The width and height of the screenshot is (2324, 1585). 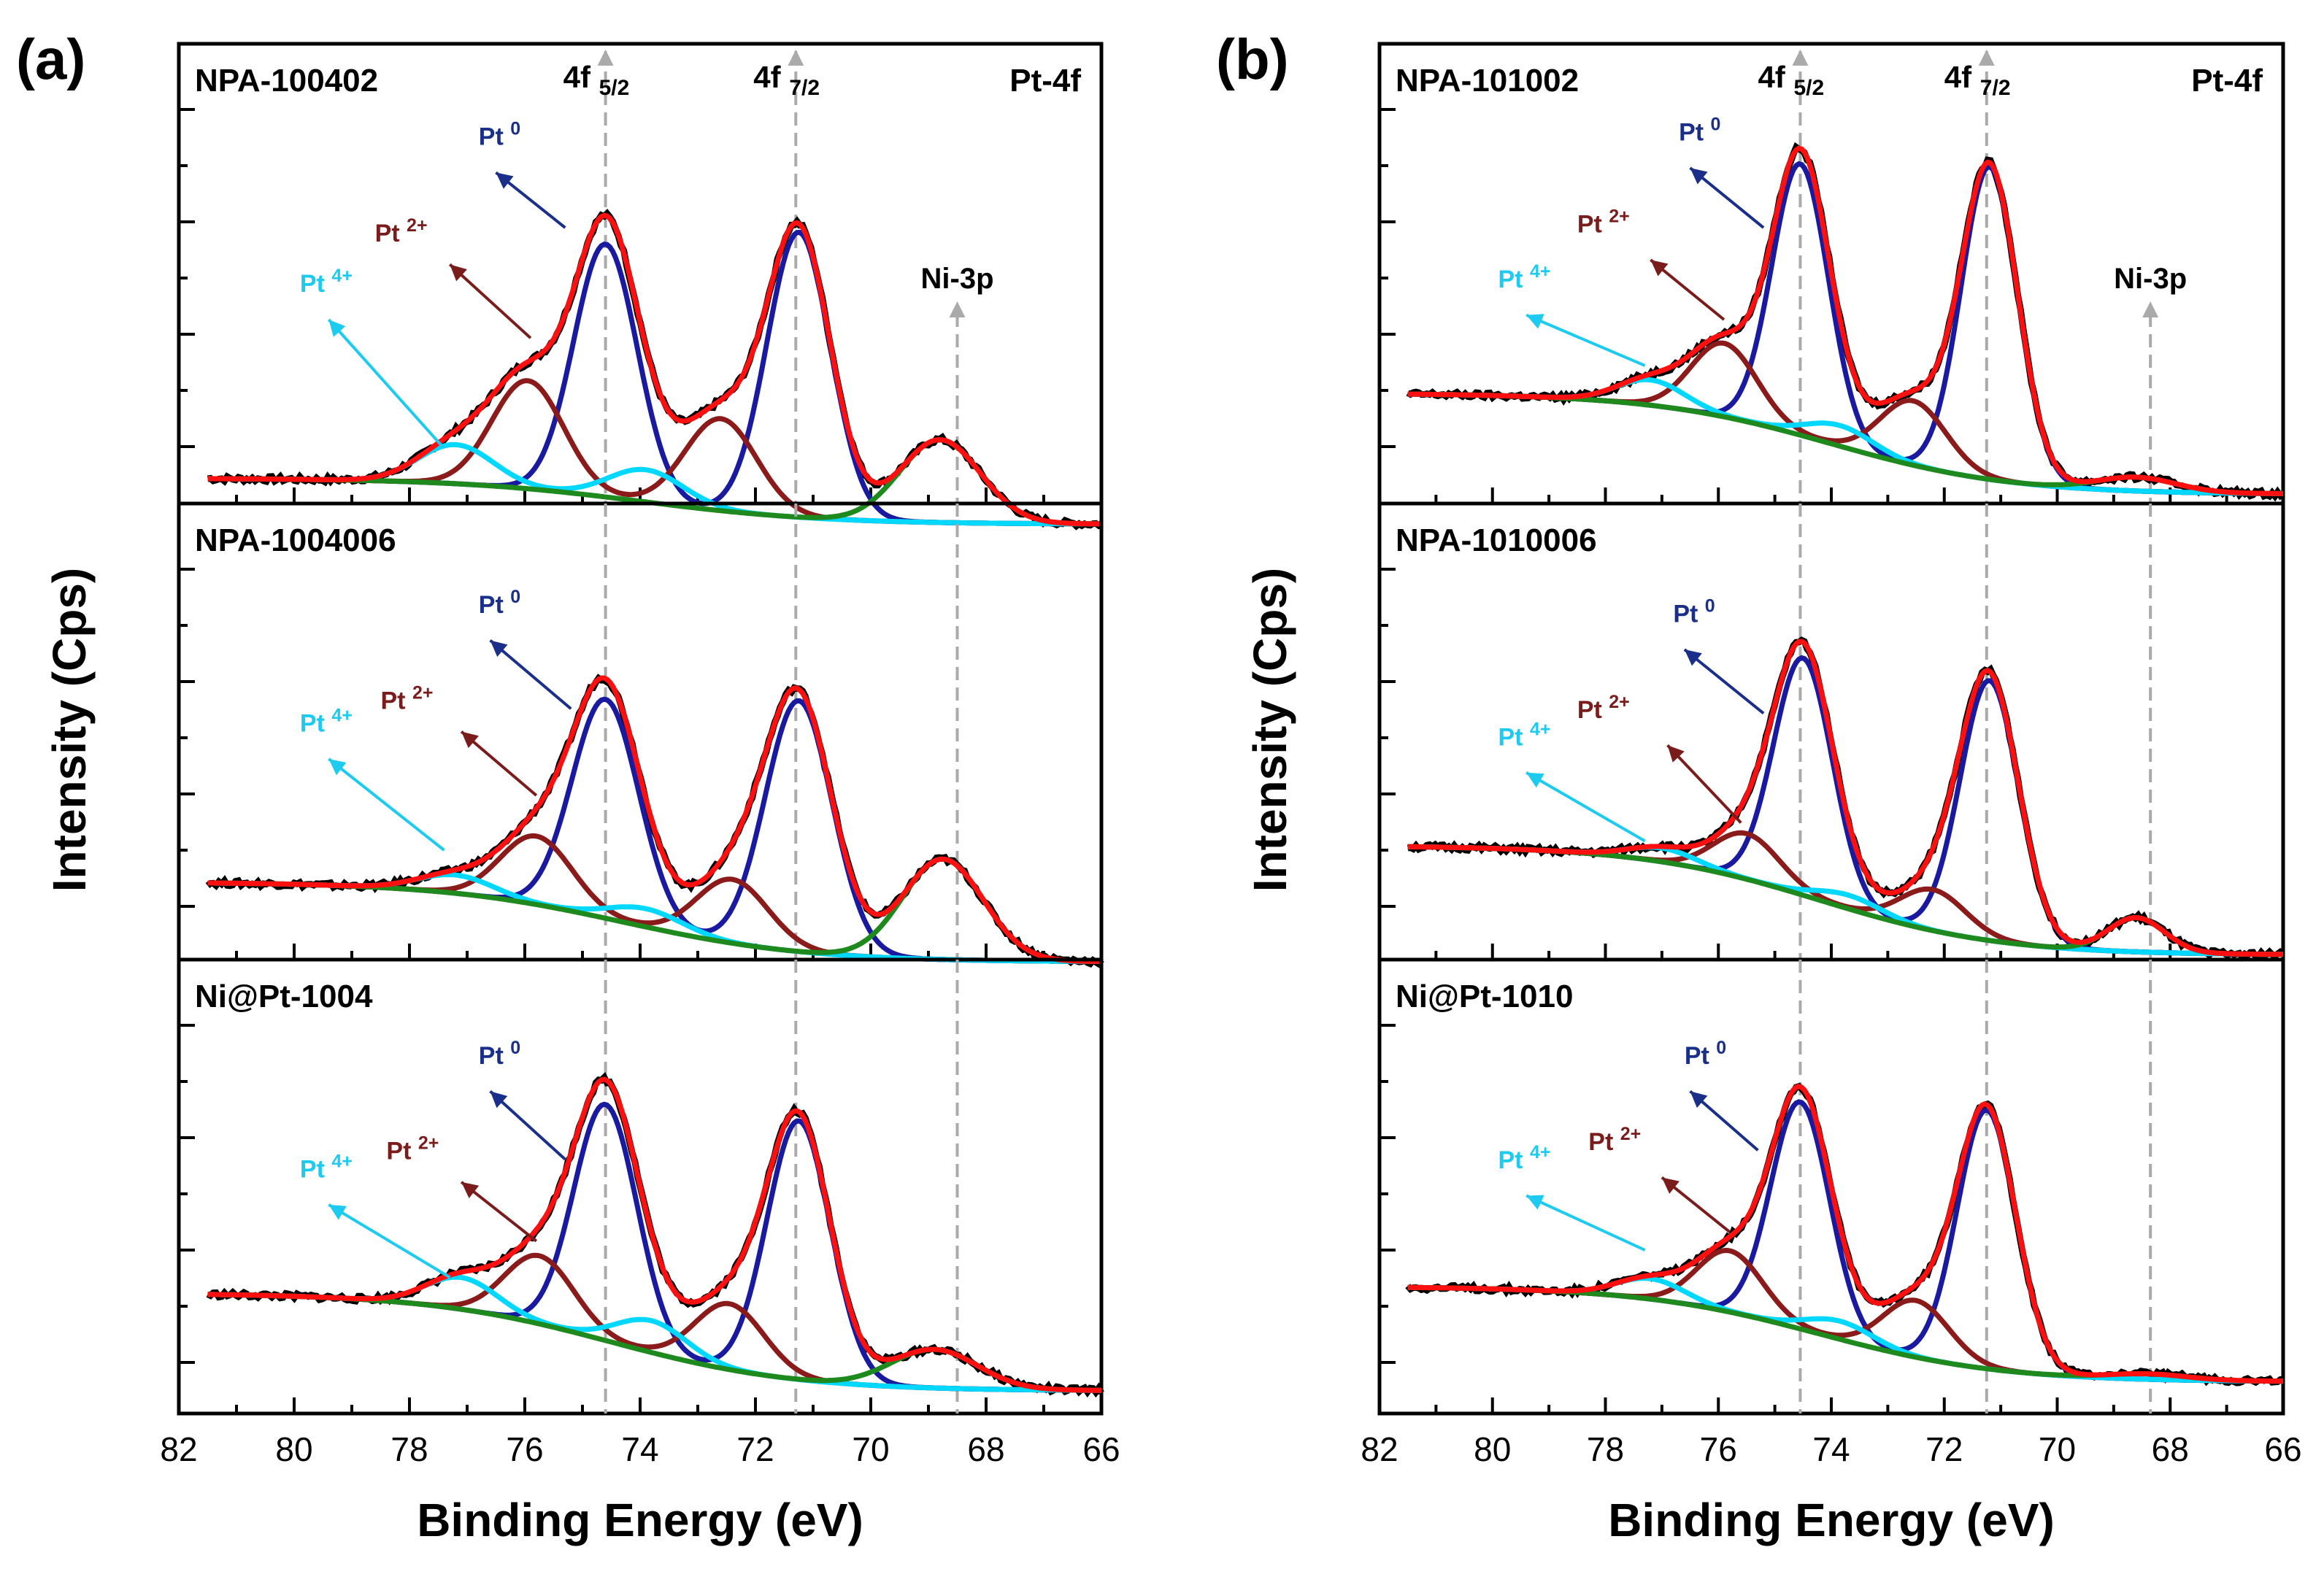 I want to click on panel-label: (a), so click(x=51, y=59).